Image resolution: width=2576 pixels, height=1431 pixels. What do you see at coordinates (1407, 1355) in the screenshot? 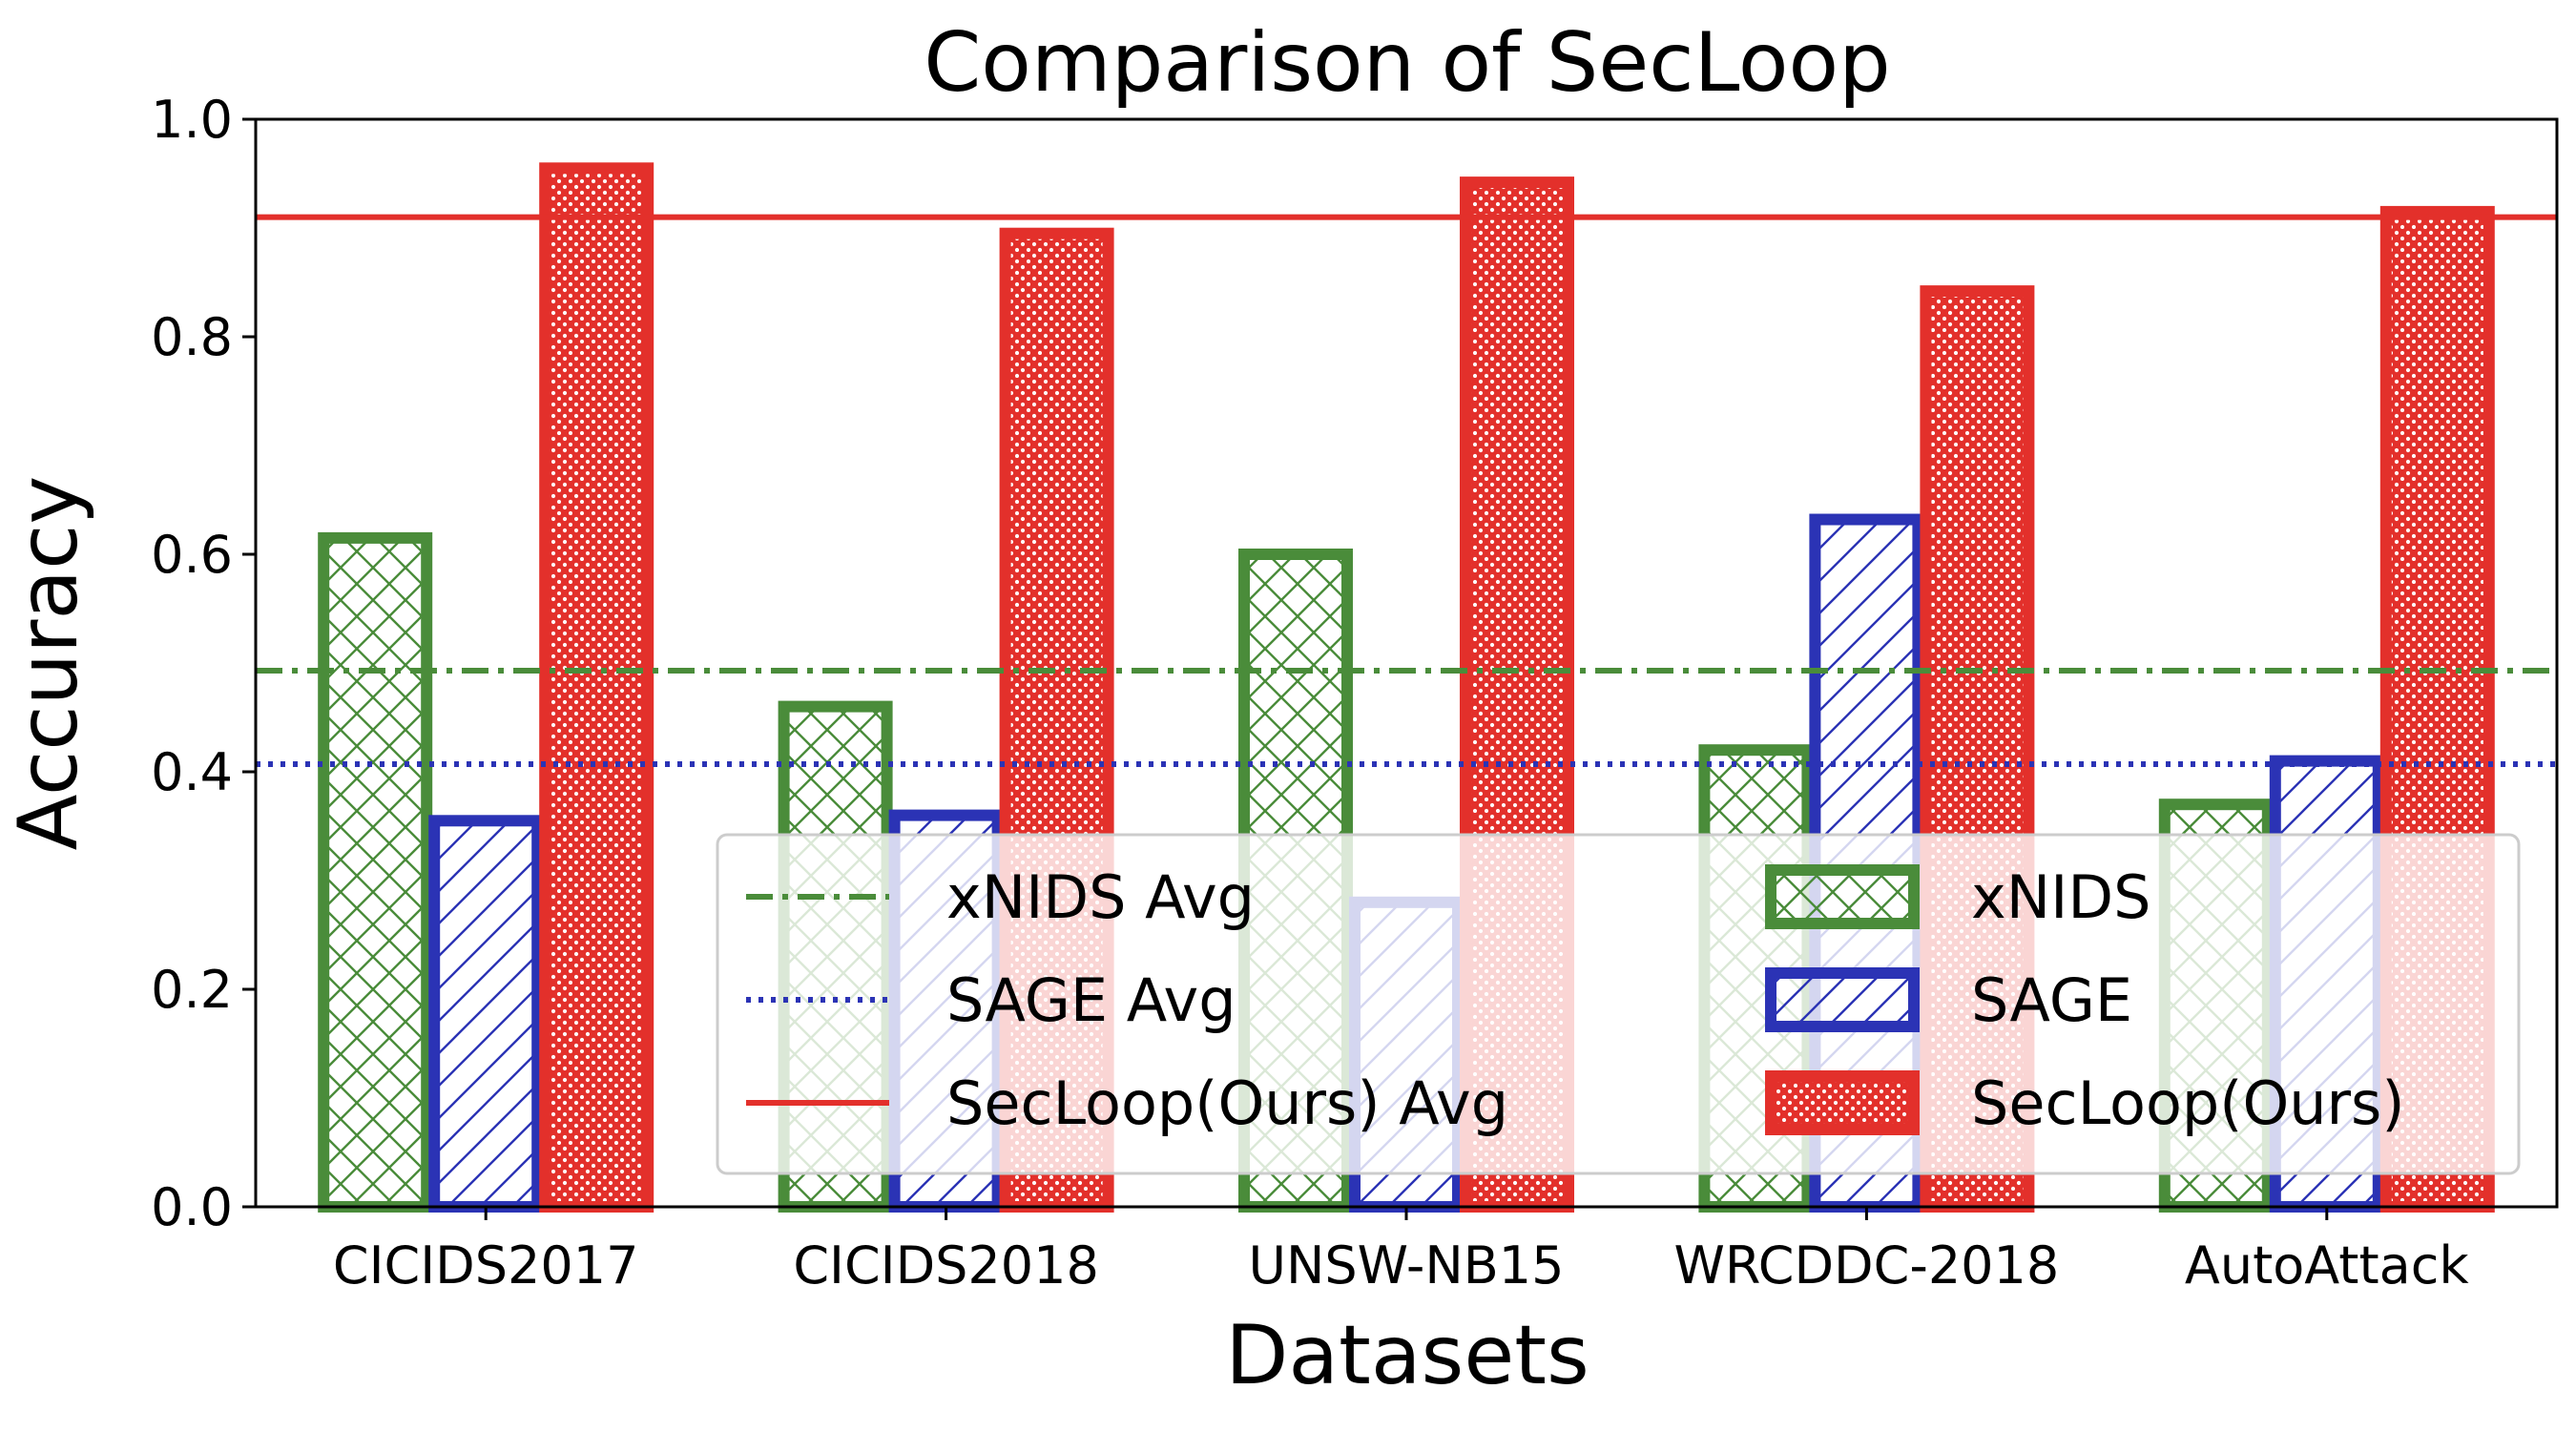
I see `x-axis-label: Datasets` at bounding box center [1407, 1355].